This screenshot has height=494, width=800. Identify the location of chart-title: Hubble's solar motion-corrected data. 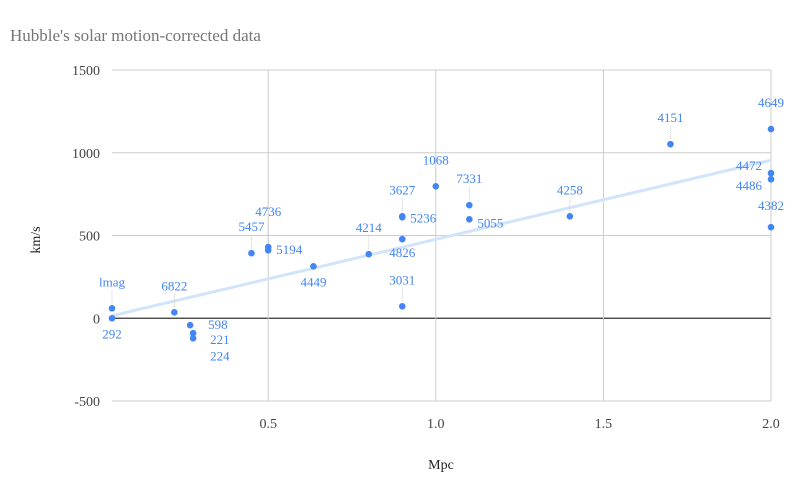
(135, 35).